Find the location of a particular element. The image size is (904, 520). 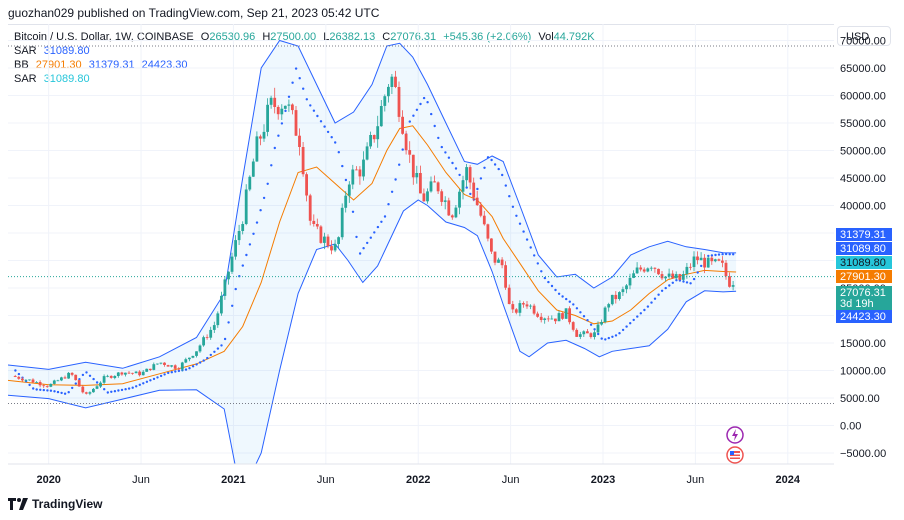

price-axis-tick: 55000.00 is located at coordinates (863, 124).